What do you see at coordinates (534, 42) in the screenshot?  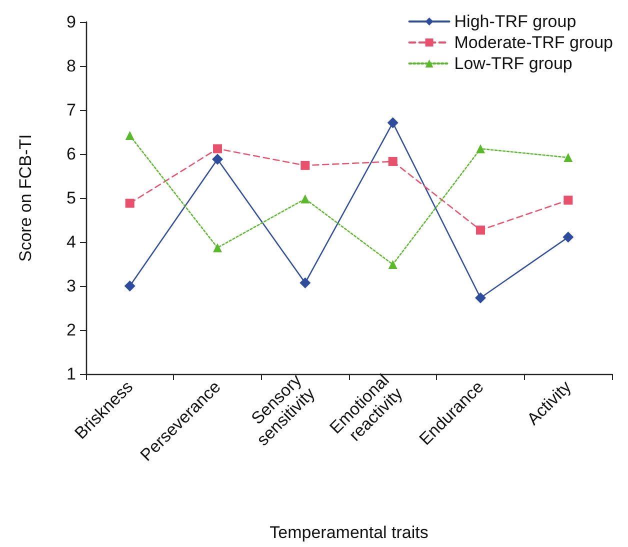 I see `legend-label: Moderate-TRF group` at bounding box center [534, 42].